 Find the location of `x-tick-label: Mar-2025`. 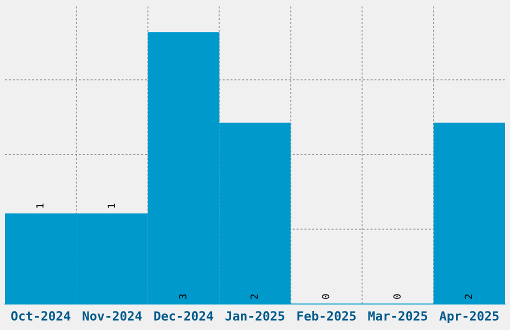

x-tick-label: Mar-2025 is located at coordinates (398, 316).